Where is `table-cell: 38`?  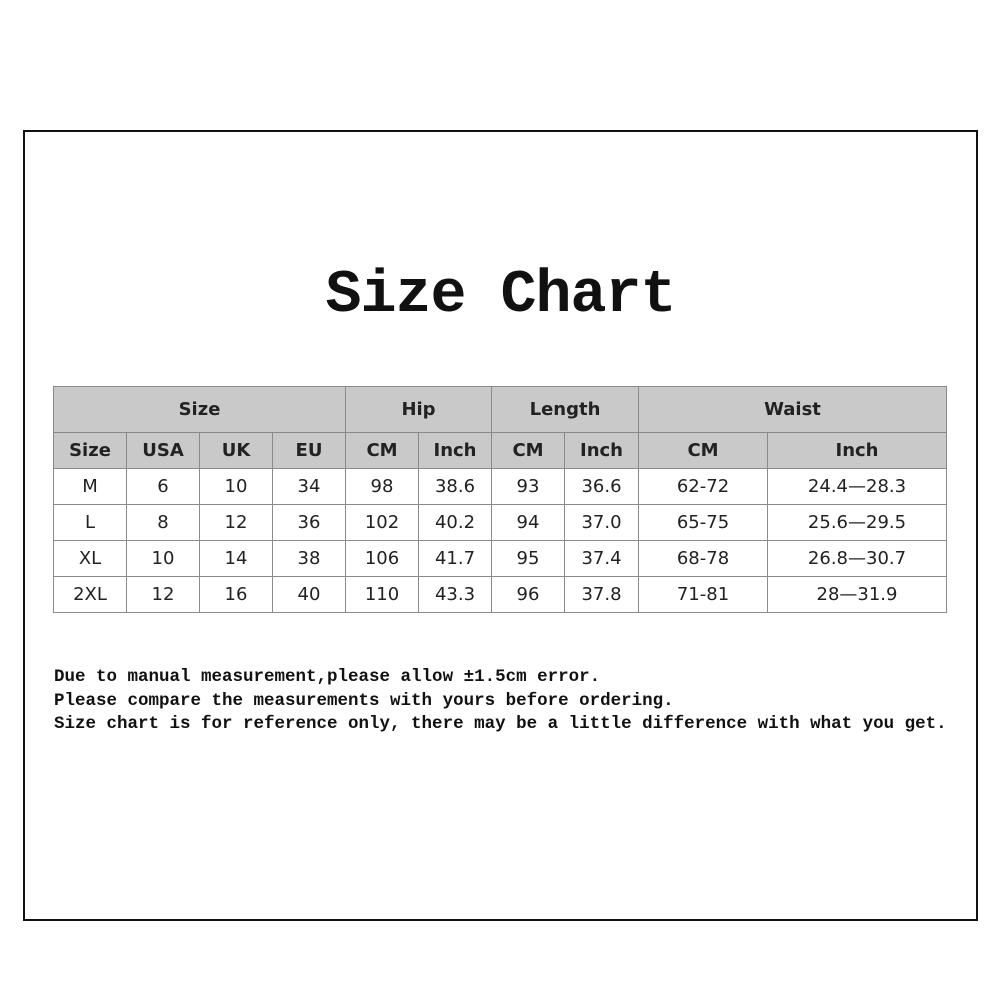
table-cell: 38 is located at coordinates (309, 558).